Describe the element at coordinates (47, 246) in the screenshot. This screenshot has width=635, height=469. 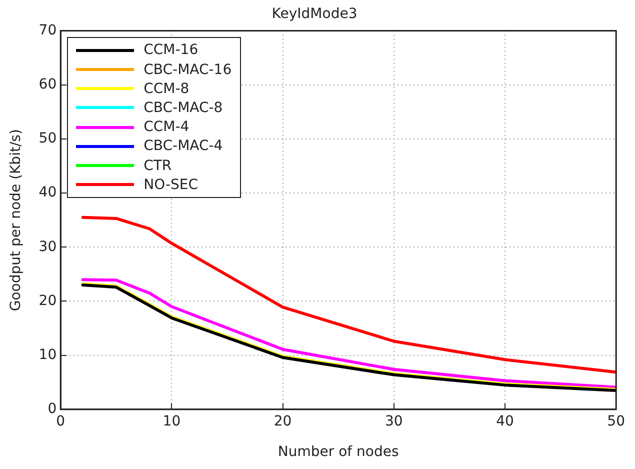
I see `y-tick-label: 30` at that location.